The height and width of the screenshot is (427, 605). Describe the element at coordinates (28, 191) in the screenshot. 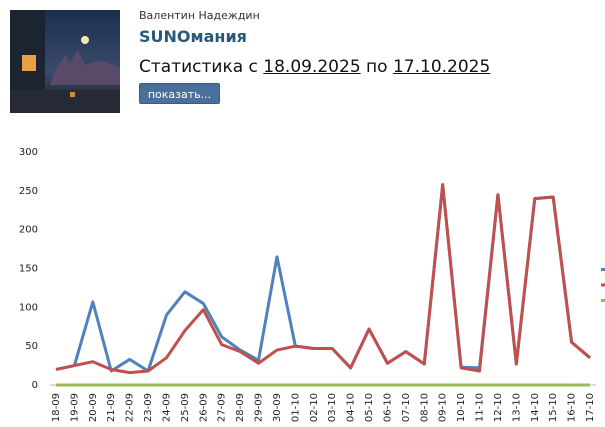

I see `y-tick-label: 250` at that location.